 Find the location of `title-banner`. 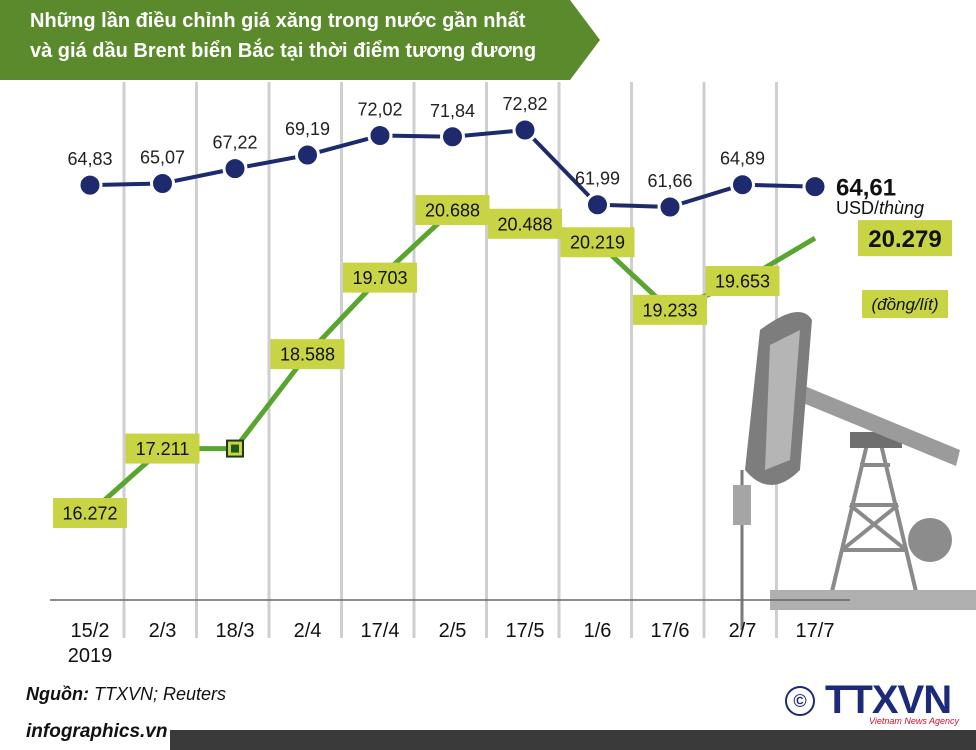

title-banner is located at coordinates (300, 40).